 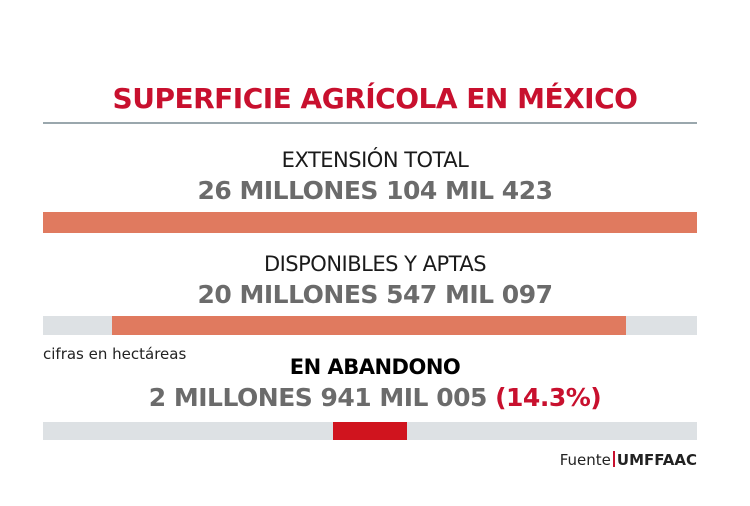 I want to click on source-credit: Fuente UMFFAAC, so click(x=628, y=460).